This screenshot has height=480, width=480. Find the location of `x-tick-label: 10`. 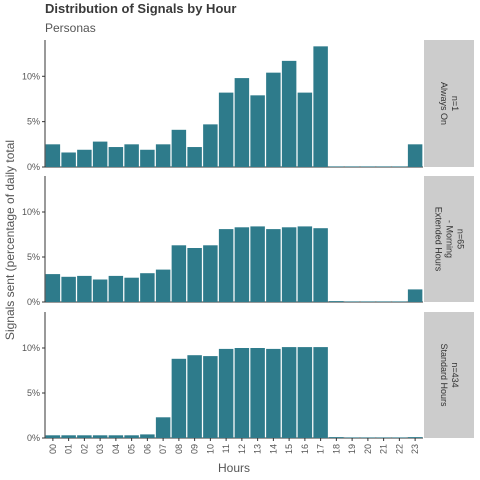

x-tick-label: 10 is located at coordinates (210, 449).